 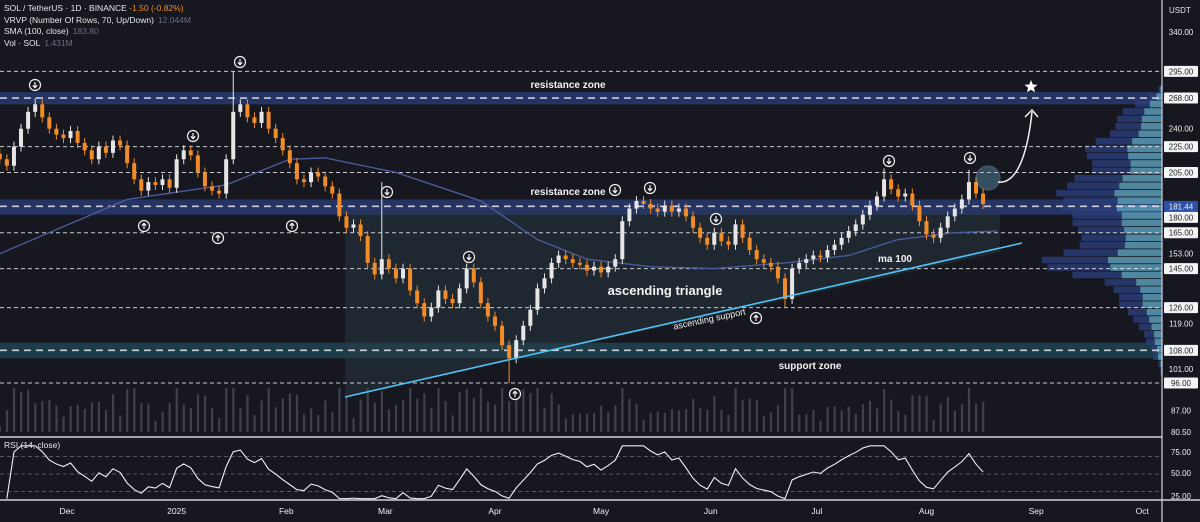 I want to click on time-axis-label: Mar, so click(x=385, y=511).